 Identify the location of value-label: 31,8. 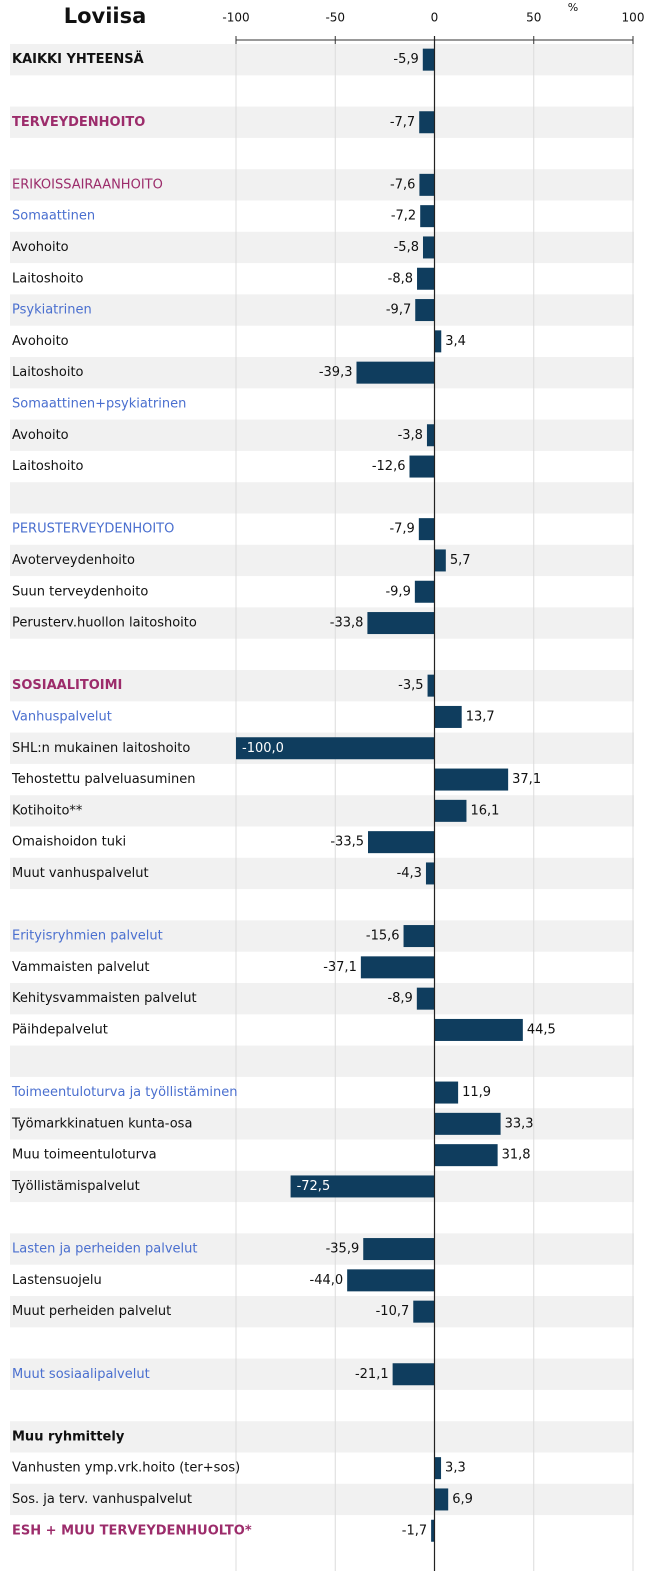
(516, 1155).